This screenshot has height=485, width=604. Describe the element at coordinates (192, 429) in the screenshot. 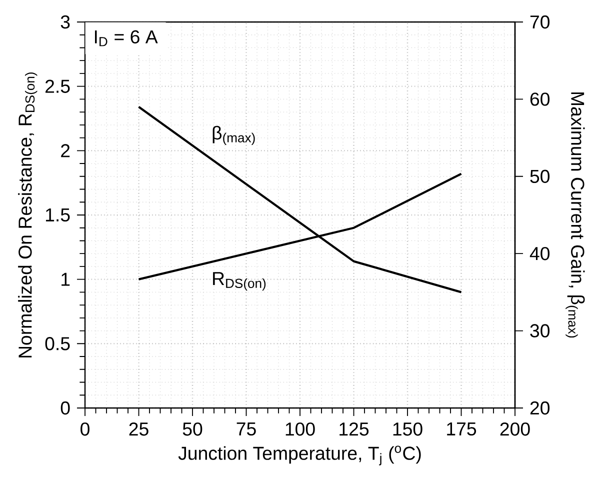

I see `x-tick-label: 50` at that location.